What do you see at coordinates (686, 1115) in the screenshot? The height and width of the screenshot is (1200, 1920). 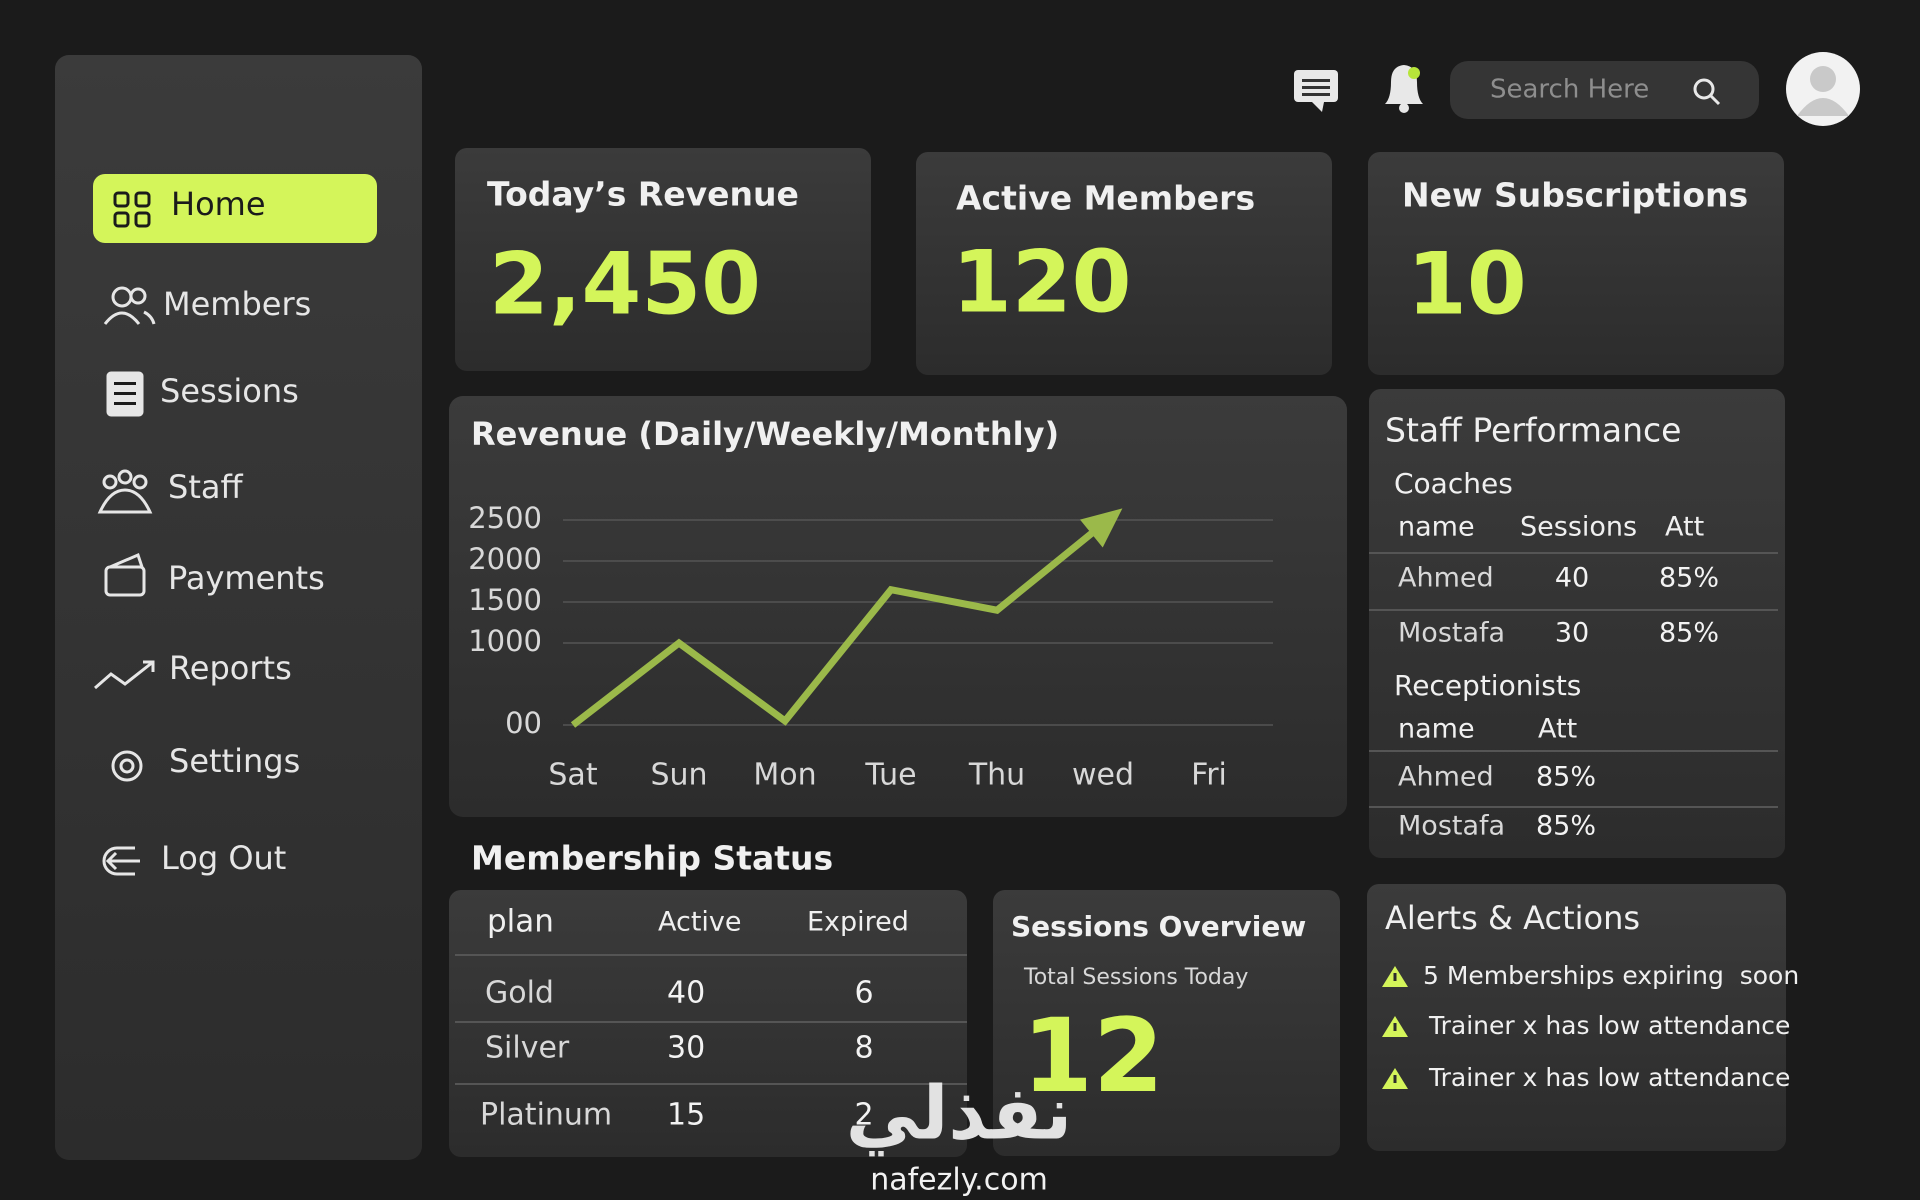 I see `table-cell: 15` at bounding box center [686, 1115].